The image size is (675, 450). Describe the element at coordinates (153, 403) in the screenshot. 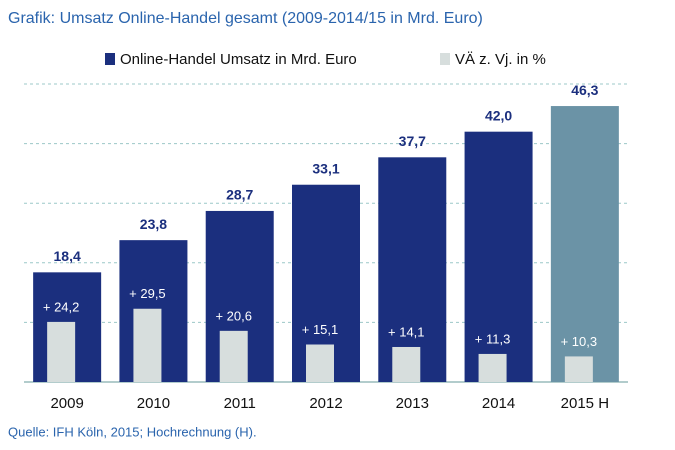

I see `x-tick-label: 2010` at that location.